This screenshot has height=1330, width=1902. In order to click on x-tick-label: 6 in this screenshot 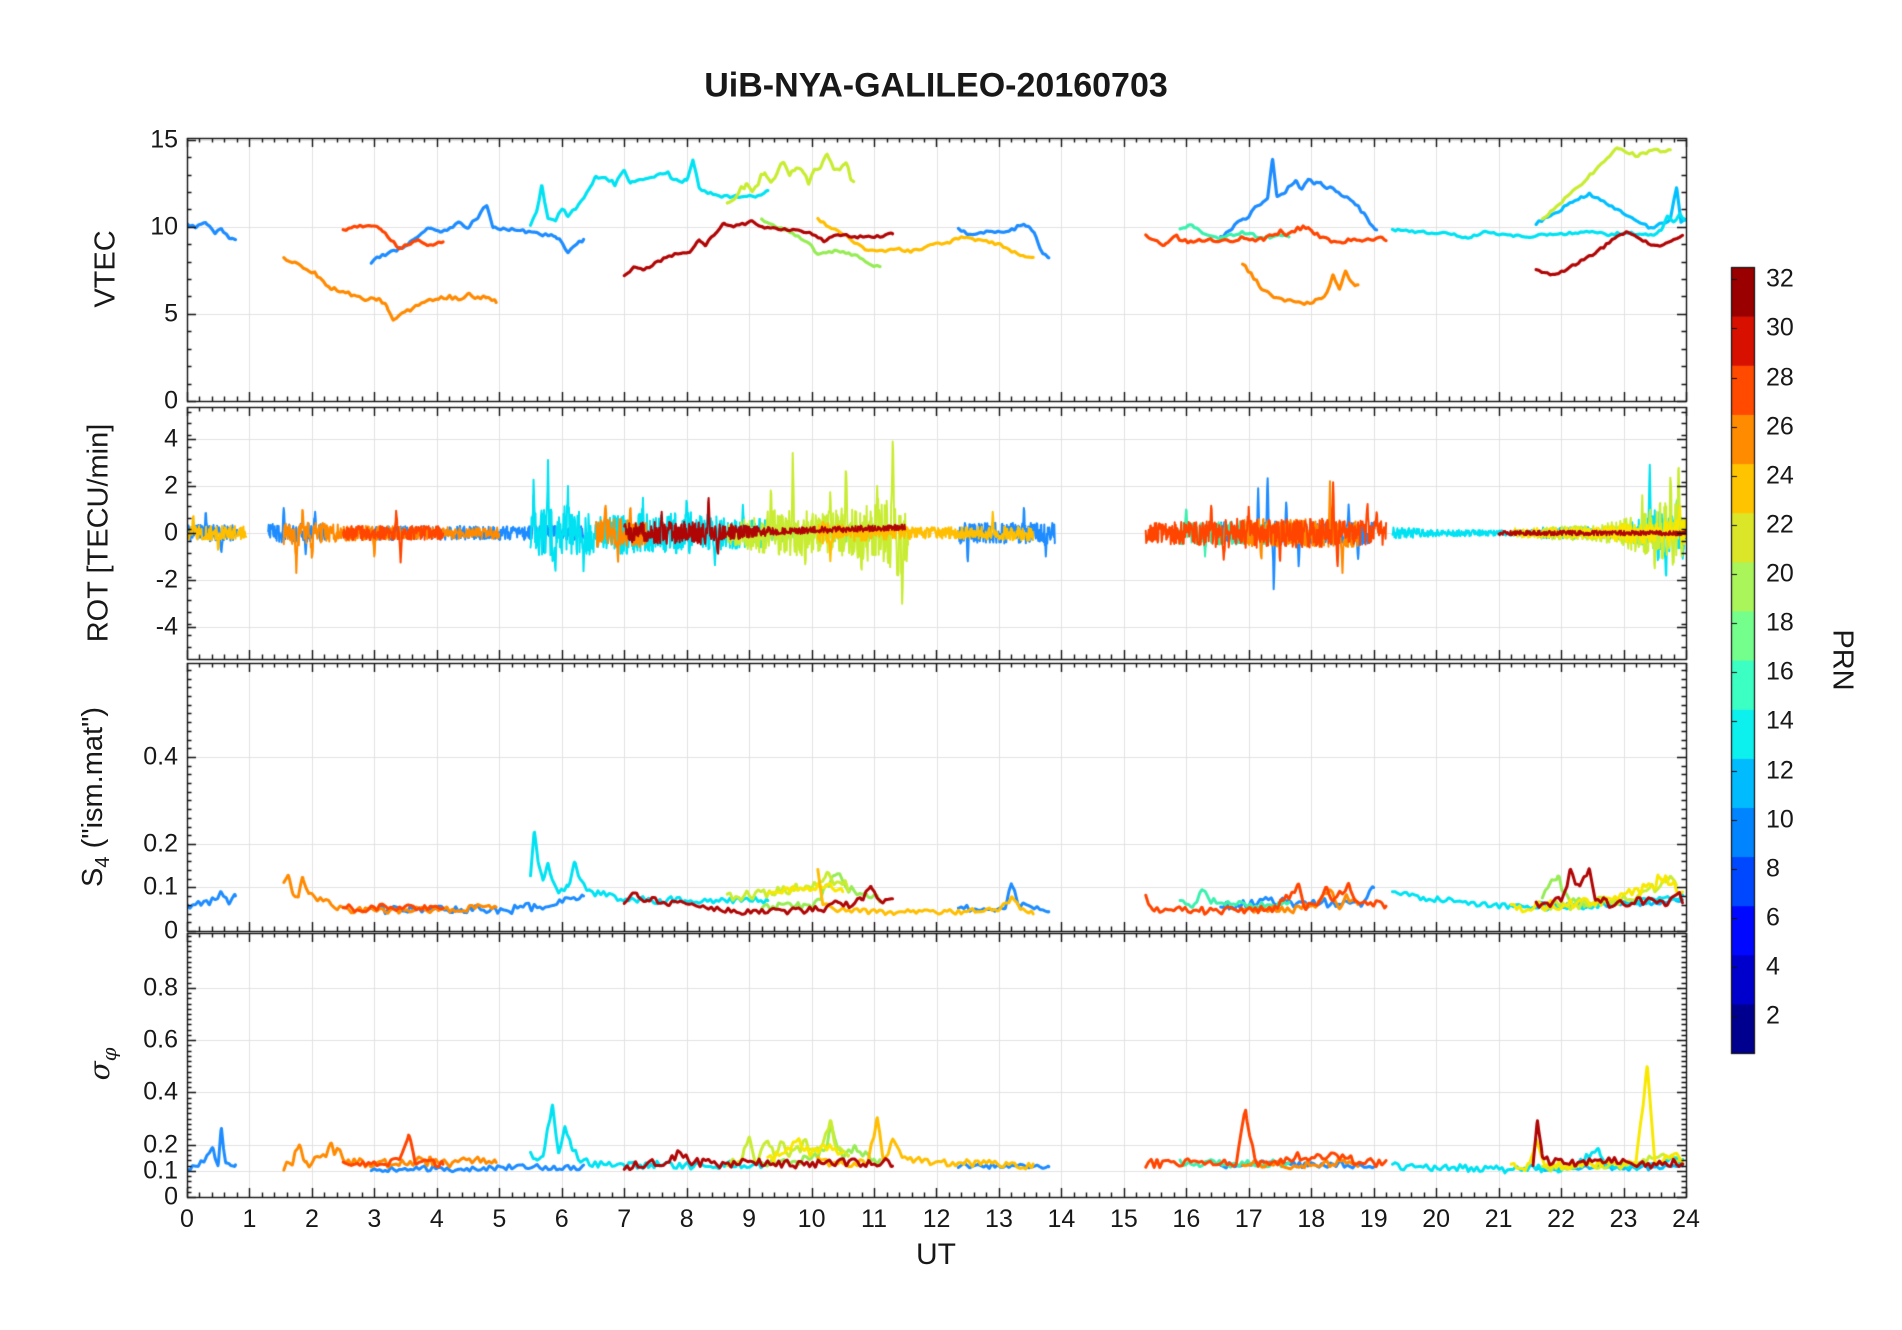, I will do `click(561, 1219)`.